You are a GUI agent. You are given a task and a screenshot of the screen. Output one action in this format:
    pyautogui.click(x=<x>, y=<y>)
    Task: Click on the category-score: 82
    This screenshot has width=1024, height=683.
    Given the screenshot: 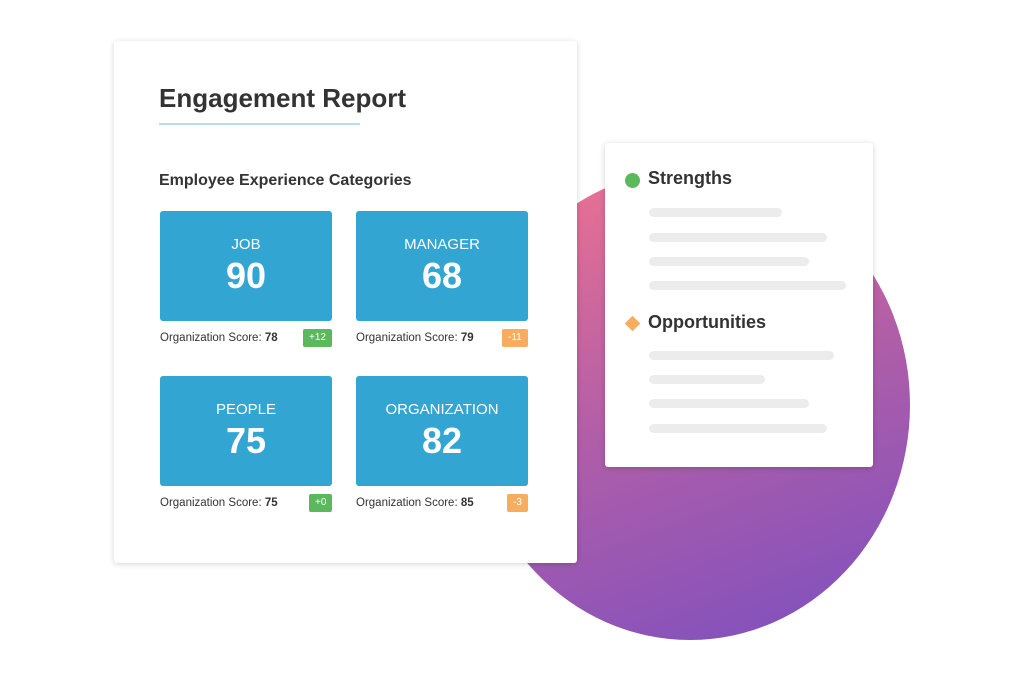 What is the action you would take?
    pyautogui.click(x=442, y=440)
    